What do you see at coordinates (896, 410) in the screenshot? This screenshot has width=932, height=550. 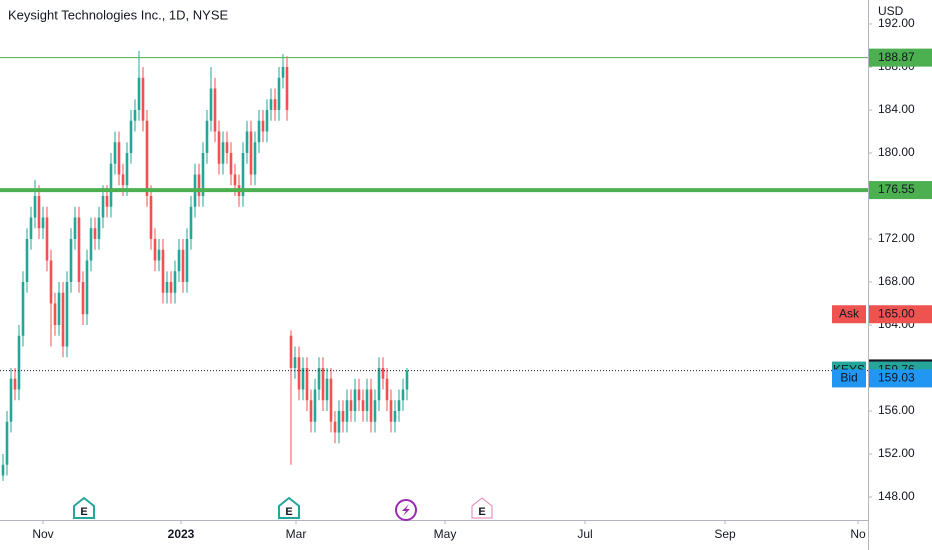 I see `y-tick-label: 156.00` at bounding box center [896, 410].